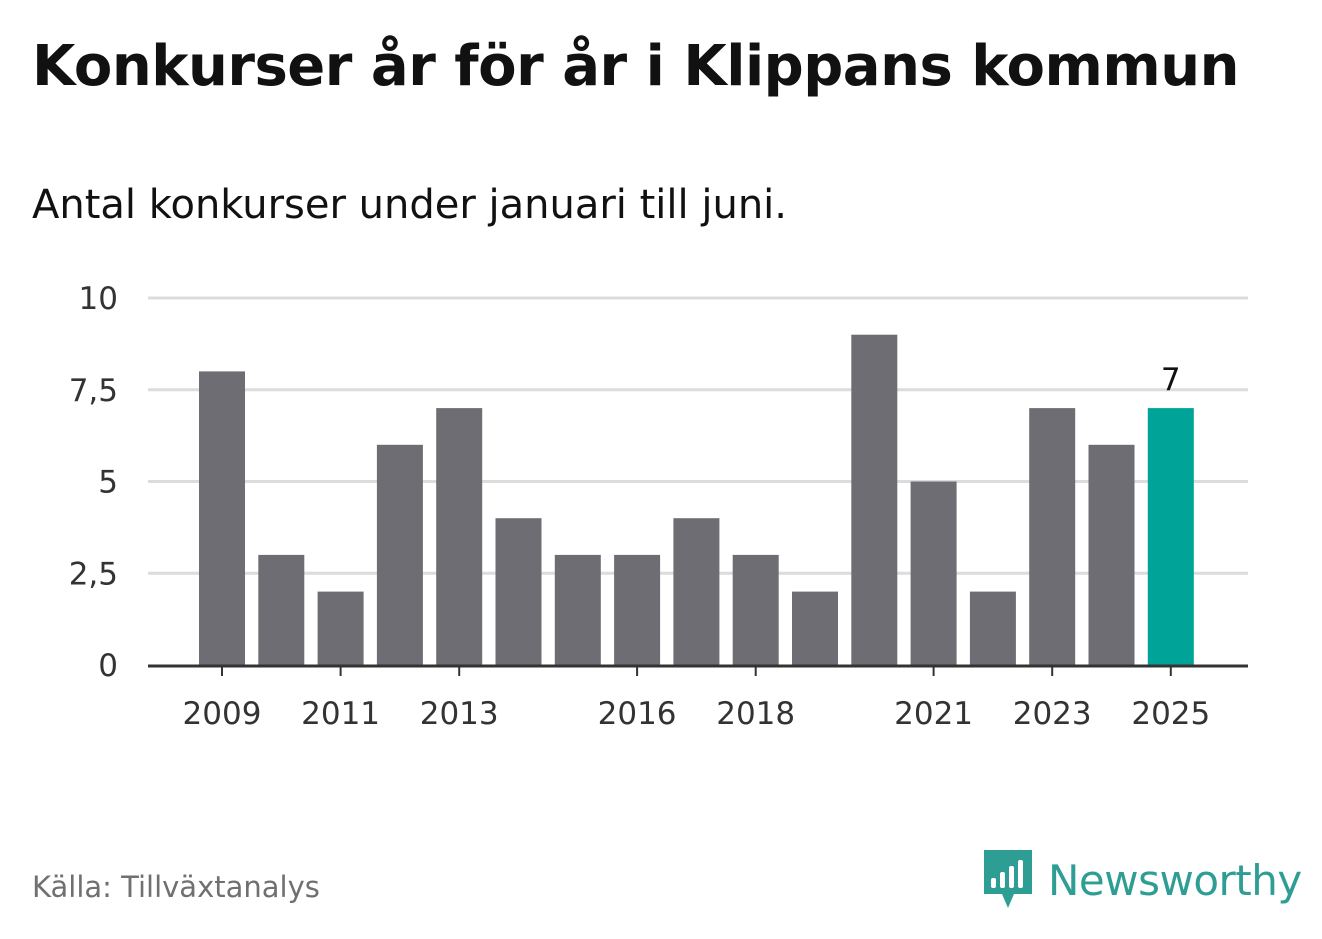 Image resolution: width=1322 pixels, height=939 pixels. Describe the element at coordinates (222, 714) in the screenshot. I see `x-tick-label: 2009` at that location.